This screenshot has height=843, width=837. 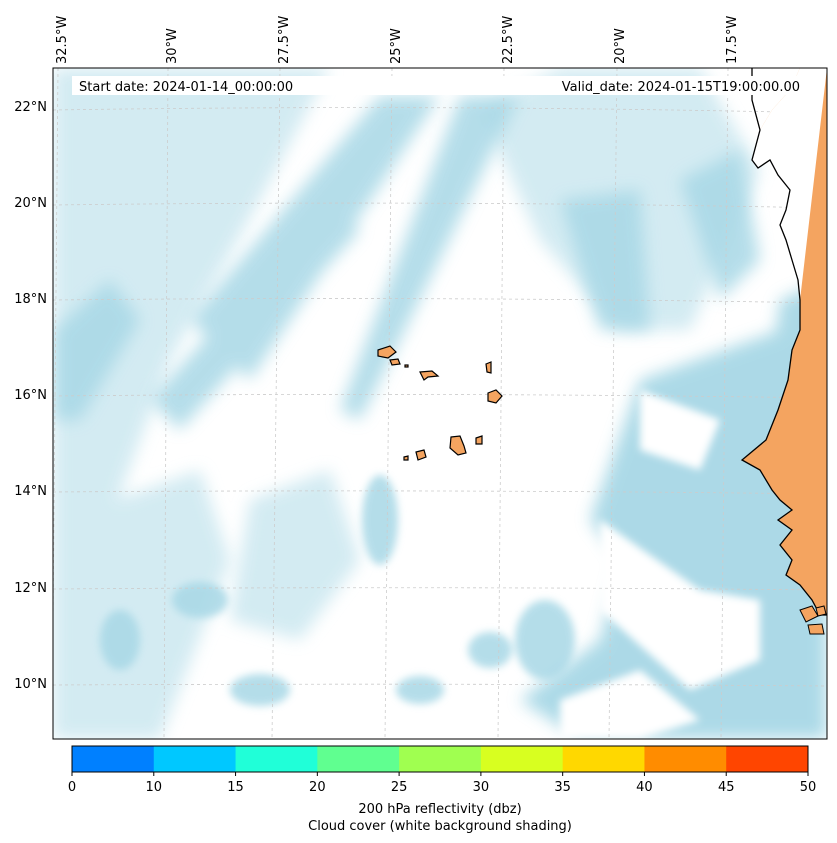 What do you see at coordinates (30, 299) in the screenshot?
I see `lat-label: 18°N` at bounding box center [30, 299].